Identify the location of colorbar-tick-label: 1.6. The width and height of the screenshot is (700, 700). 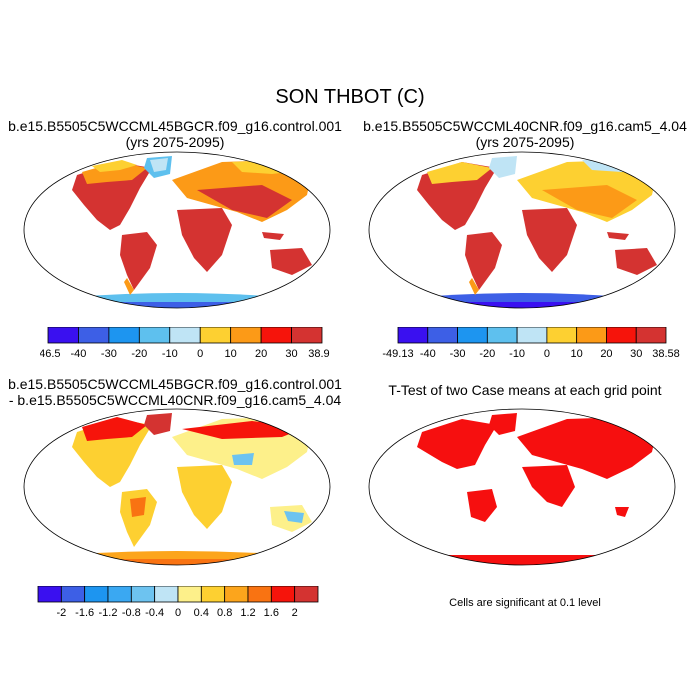
(271, 613).